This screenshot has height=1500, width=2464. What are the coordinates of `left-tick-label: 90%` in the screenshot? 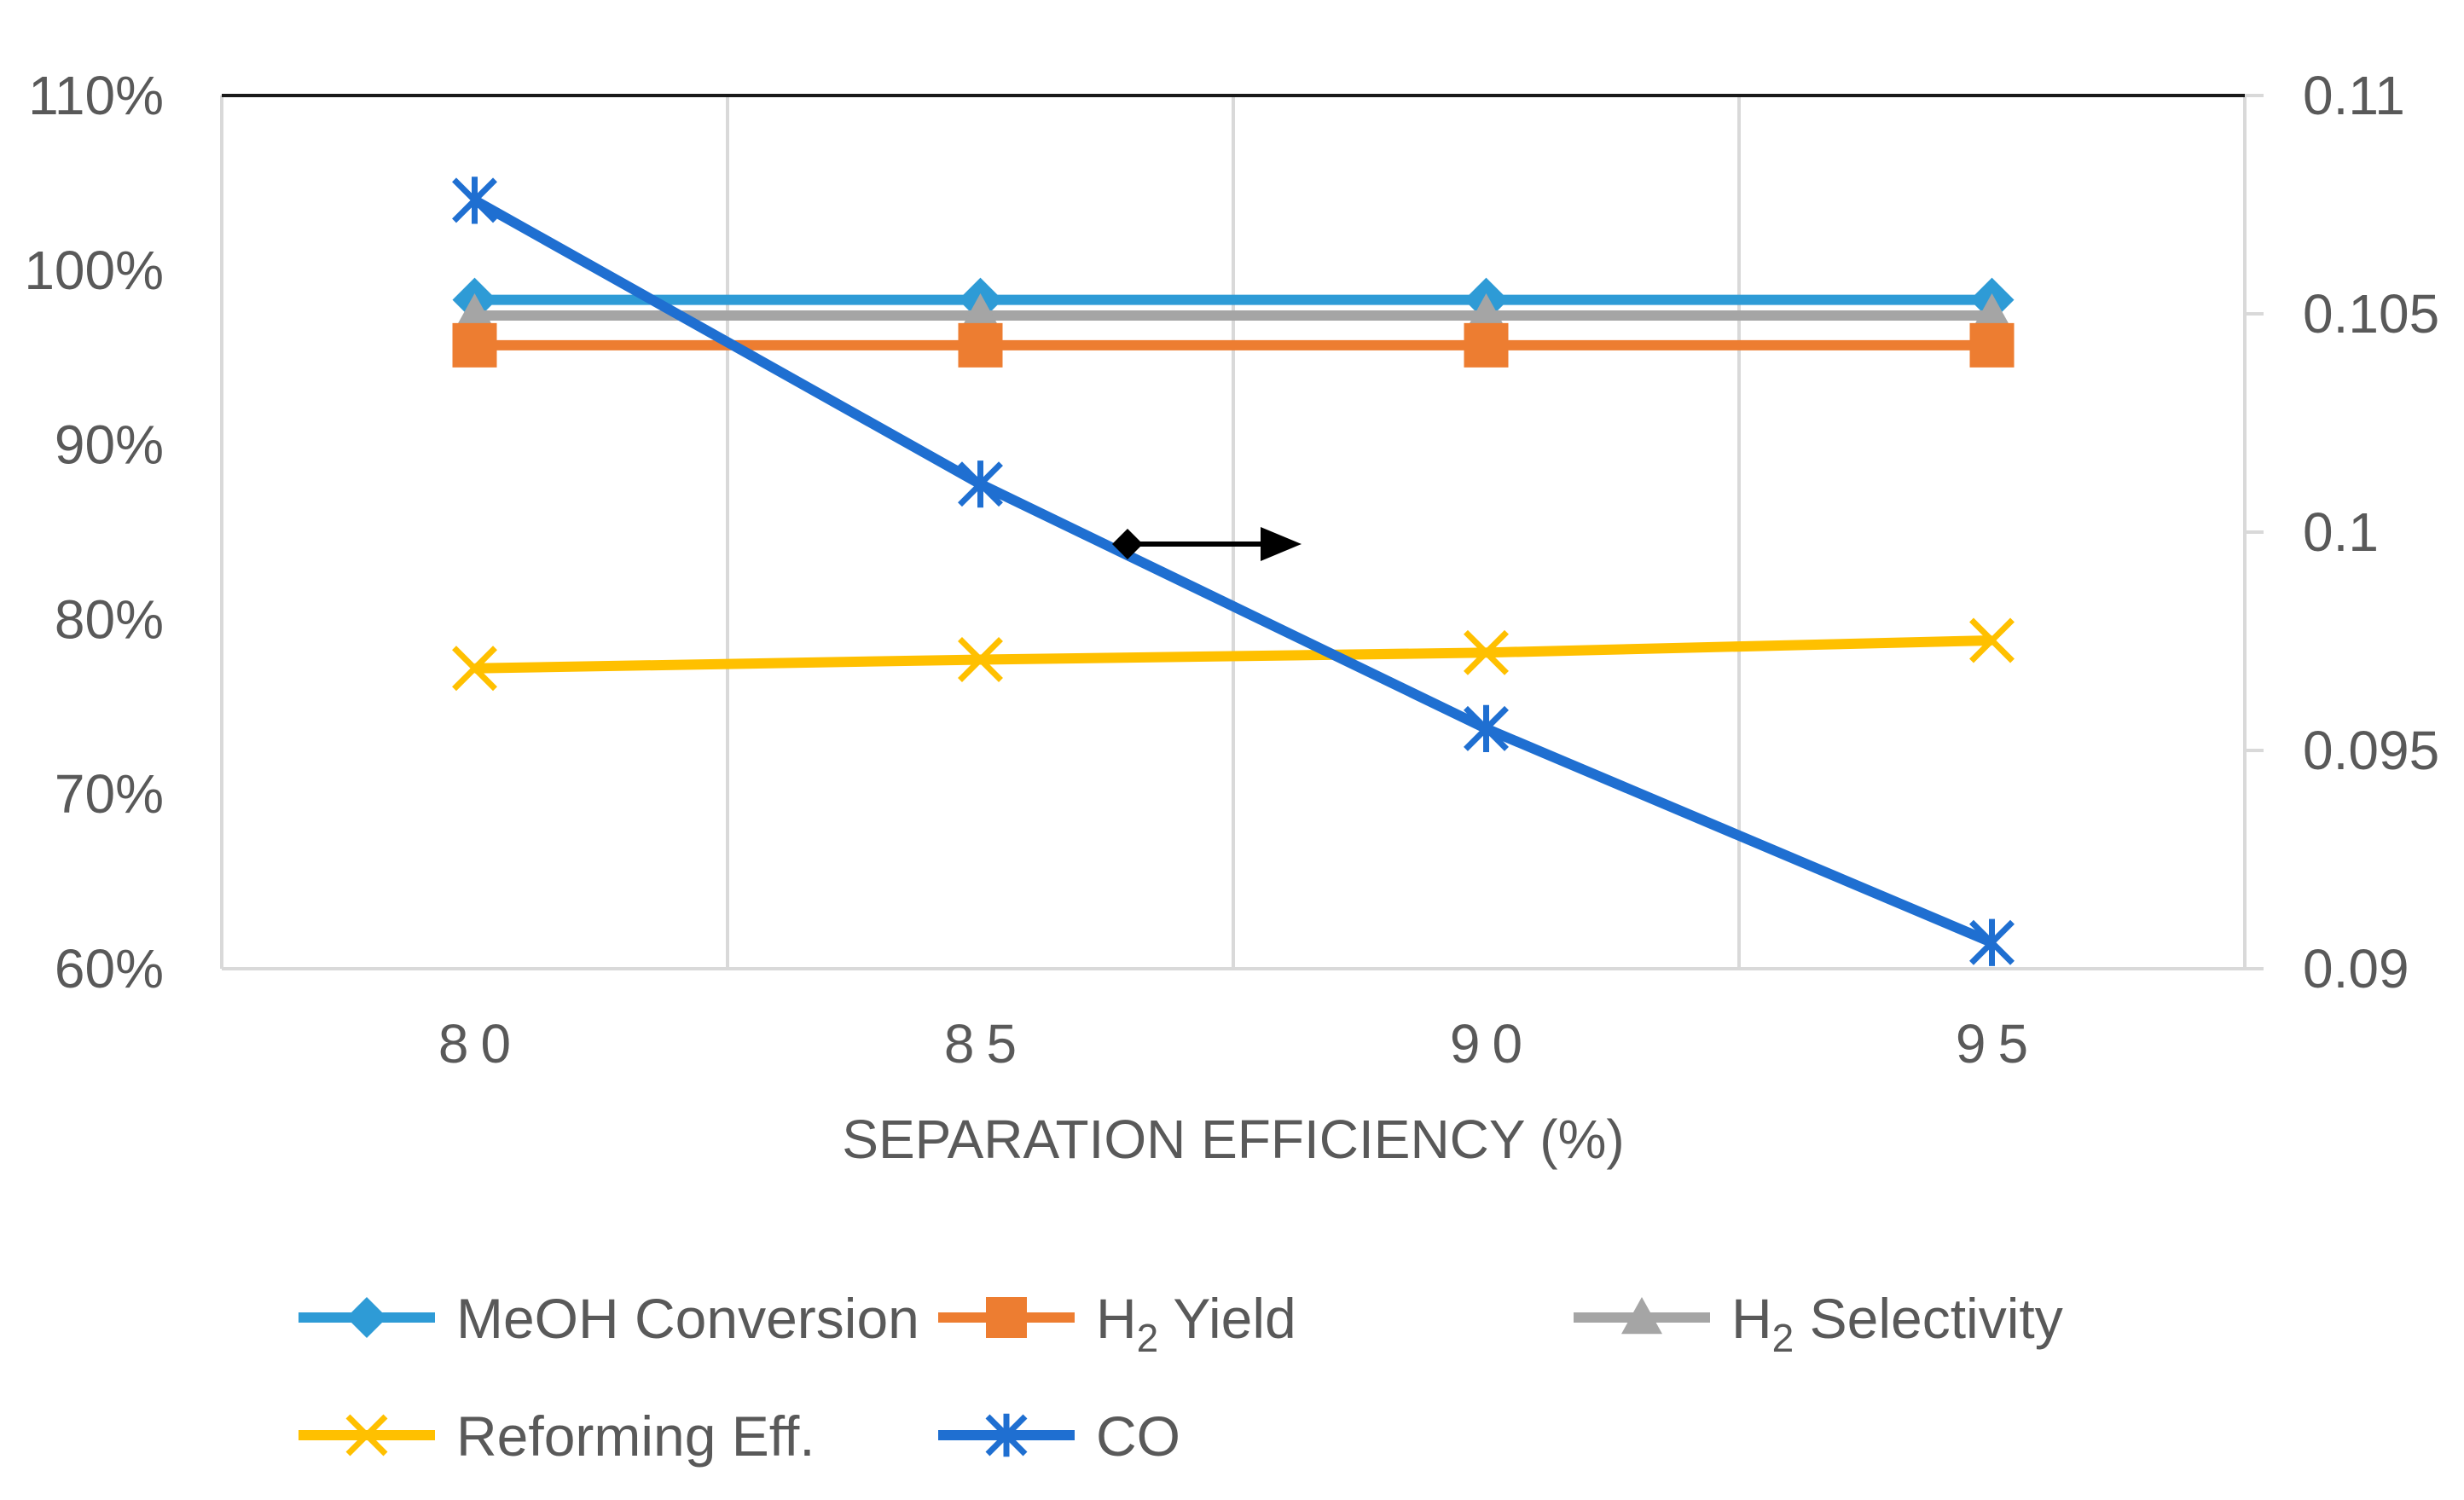 It's located at (109, 445).